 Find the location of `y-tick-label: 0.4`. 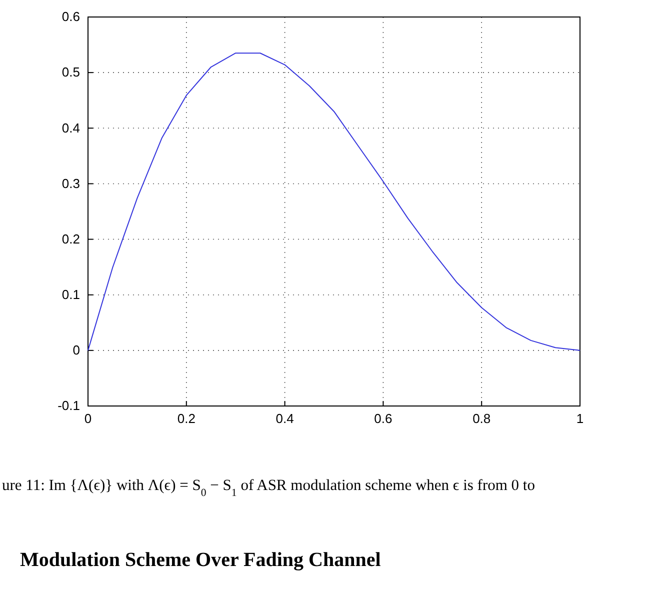

y-tick-label: 0.4 is located at coordinates (71, 128).